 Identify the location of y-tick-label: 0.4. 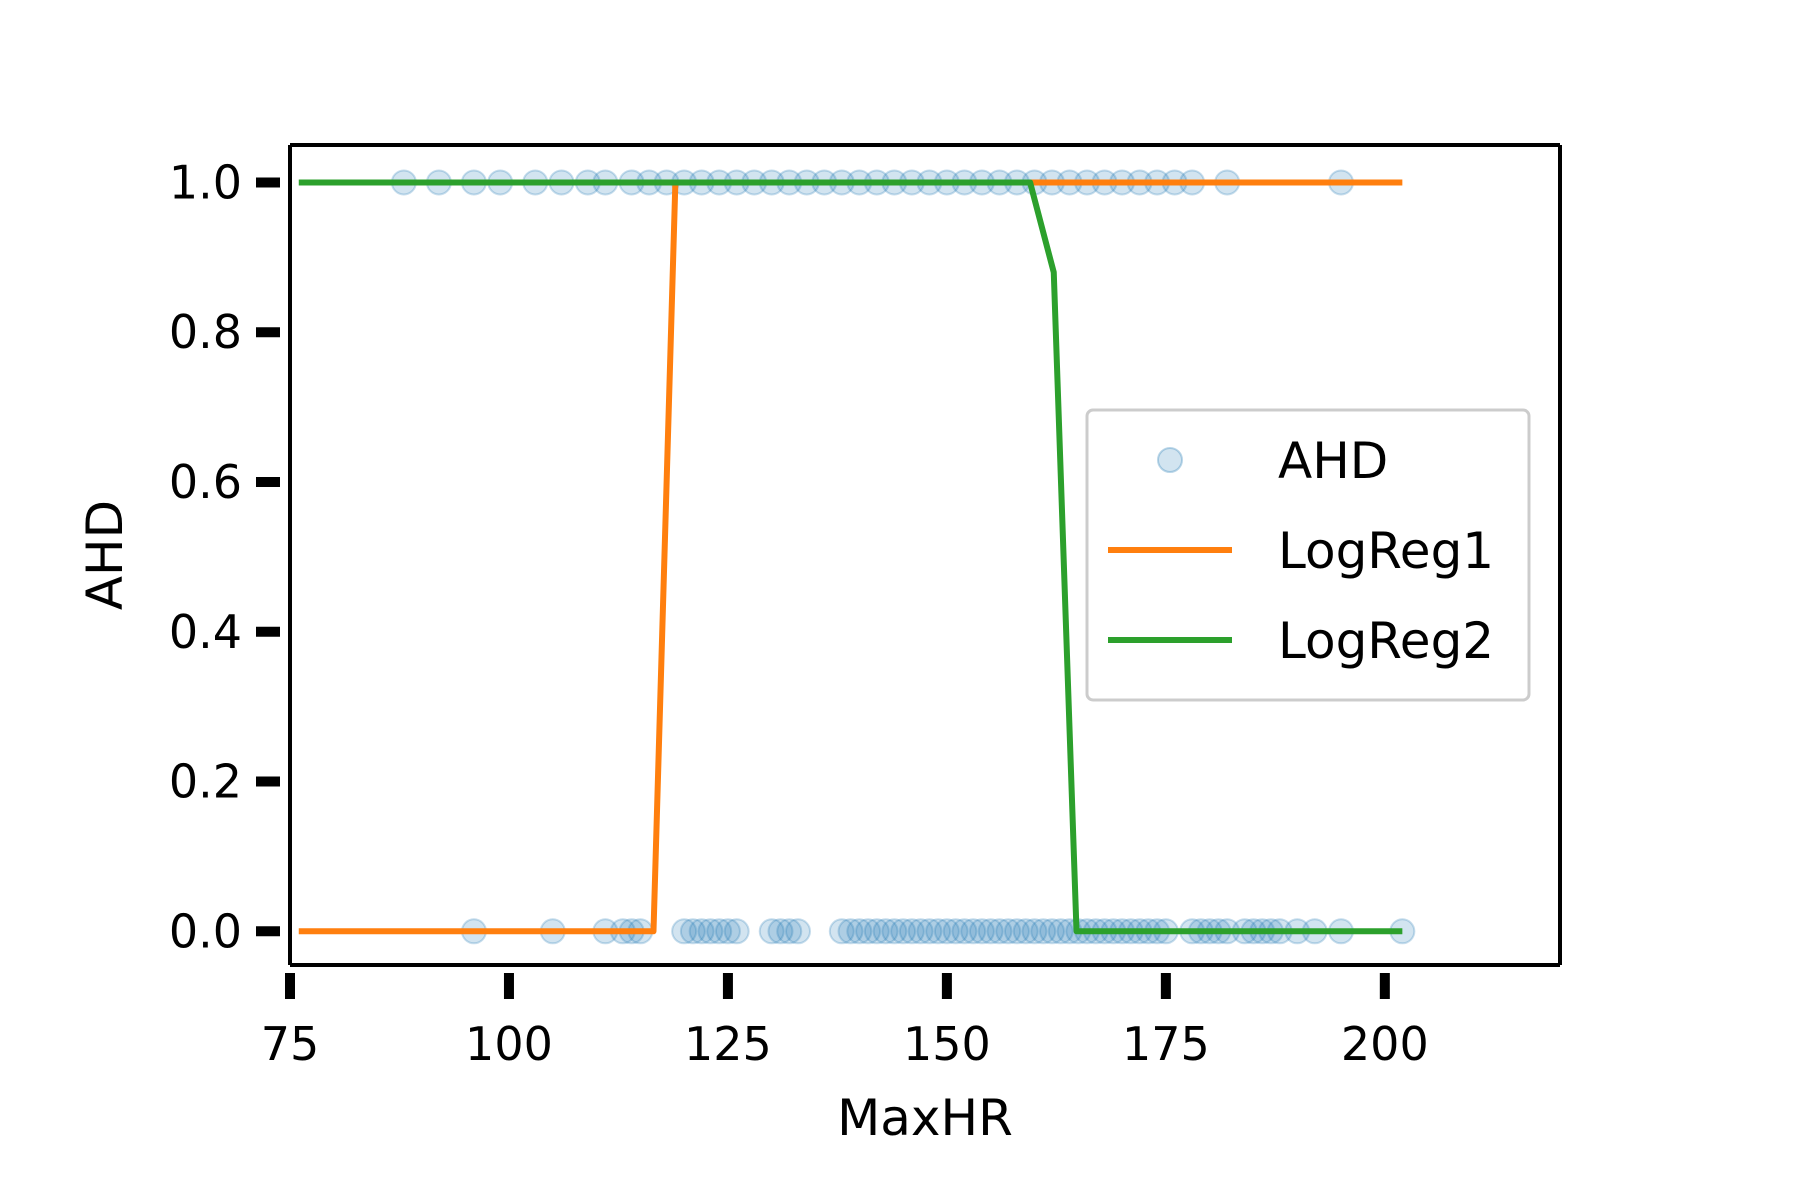
(205, 632).